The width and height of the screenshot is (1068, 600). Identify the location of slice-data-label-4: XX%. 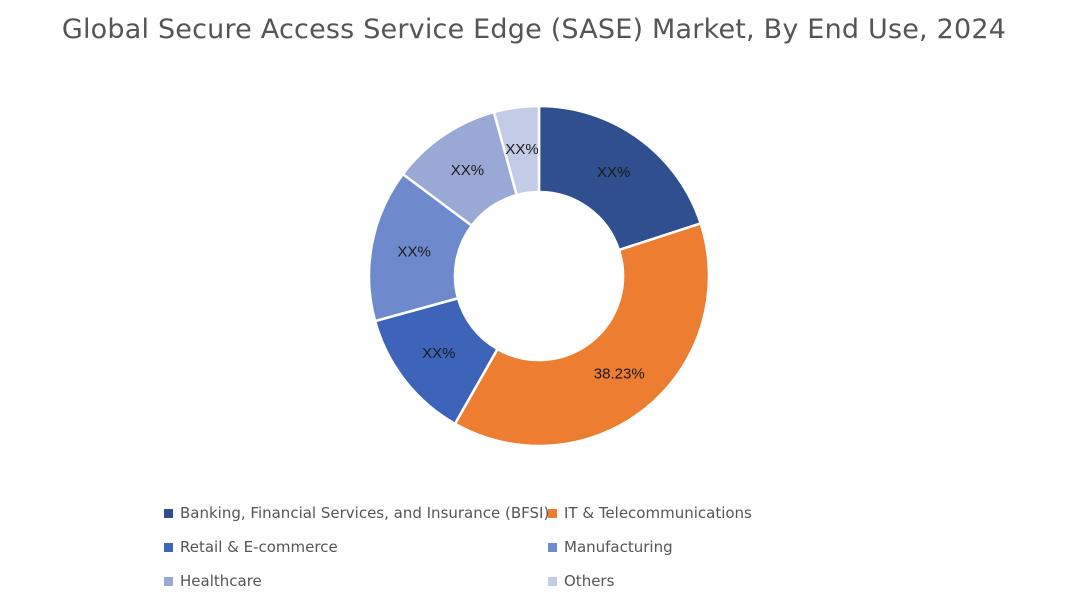
(467, 170).